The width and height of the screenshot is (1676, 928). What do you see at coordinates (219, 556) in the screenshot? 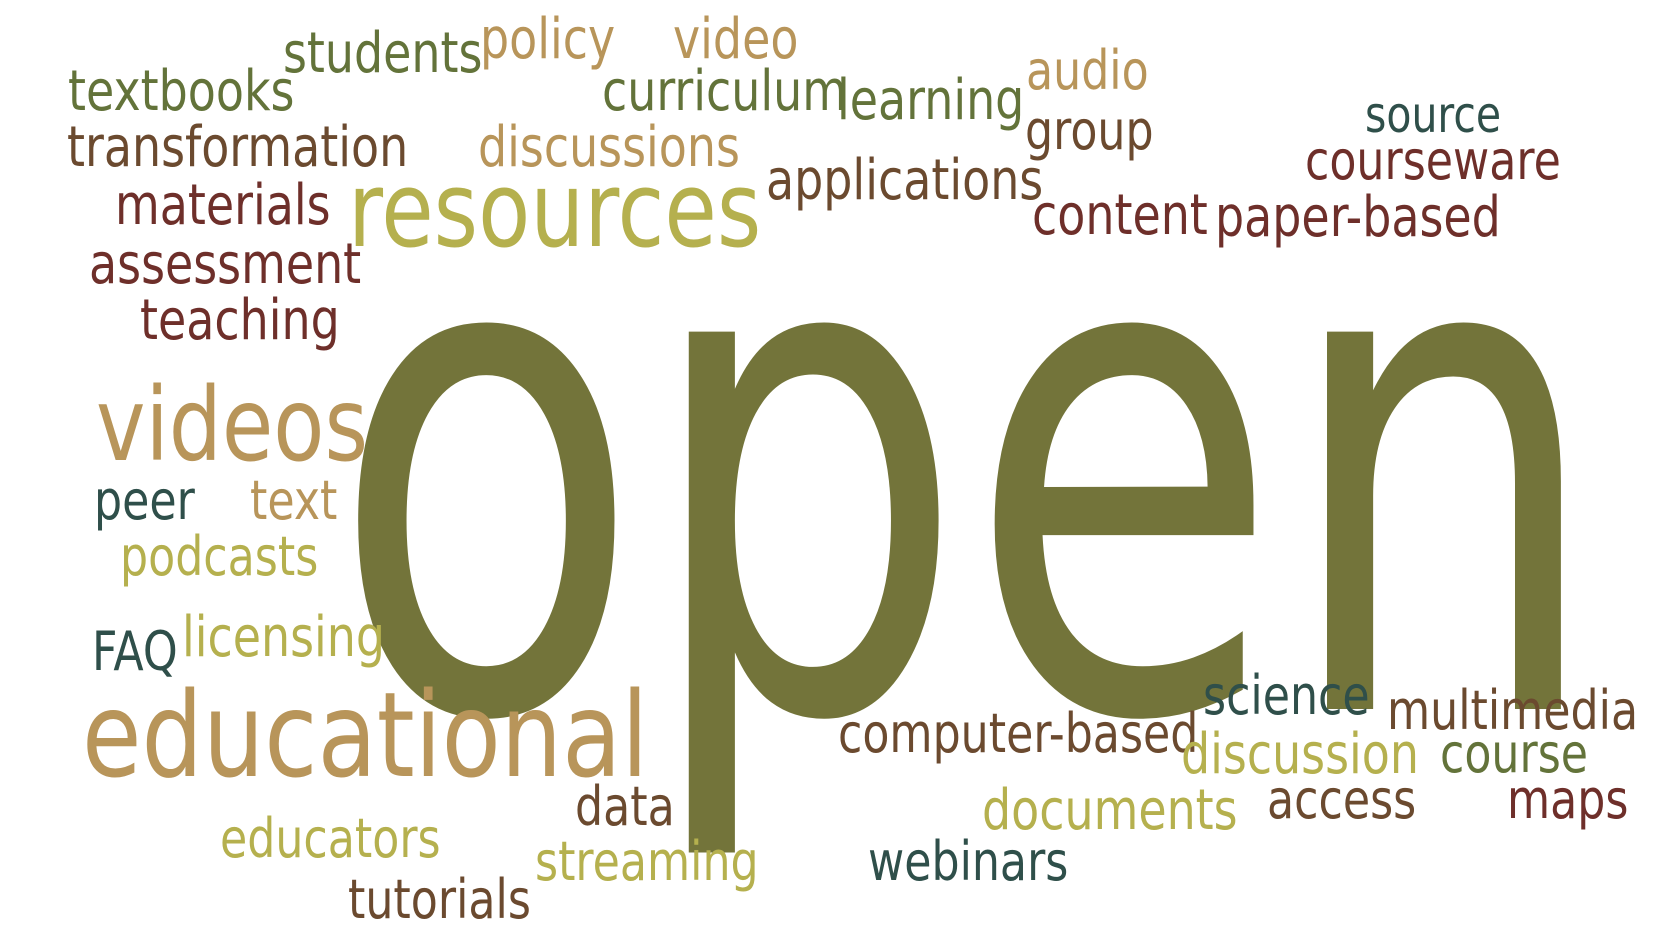
I see `word-podcasts: podcasts` at bounding box center [219, 556].